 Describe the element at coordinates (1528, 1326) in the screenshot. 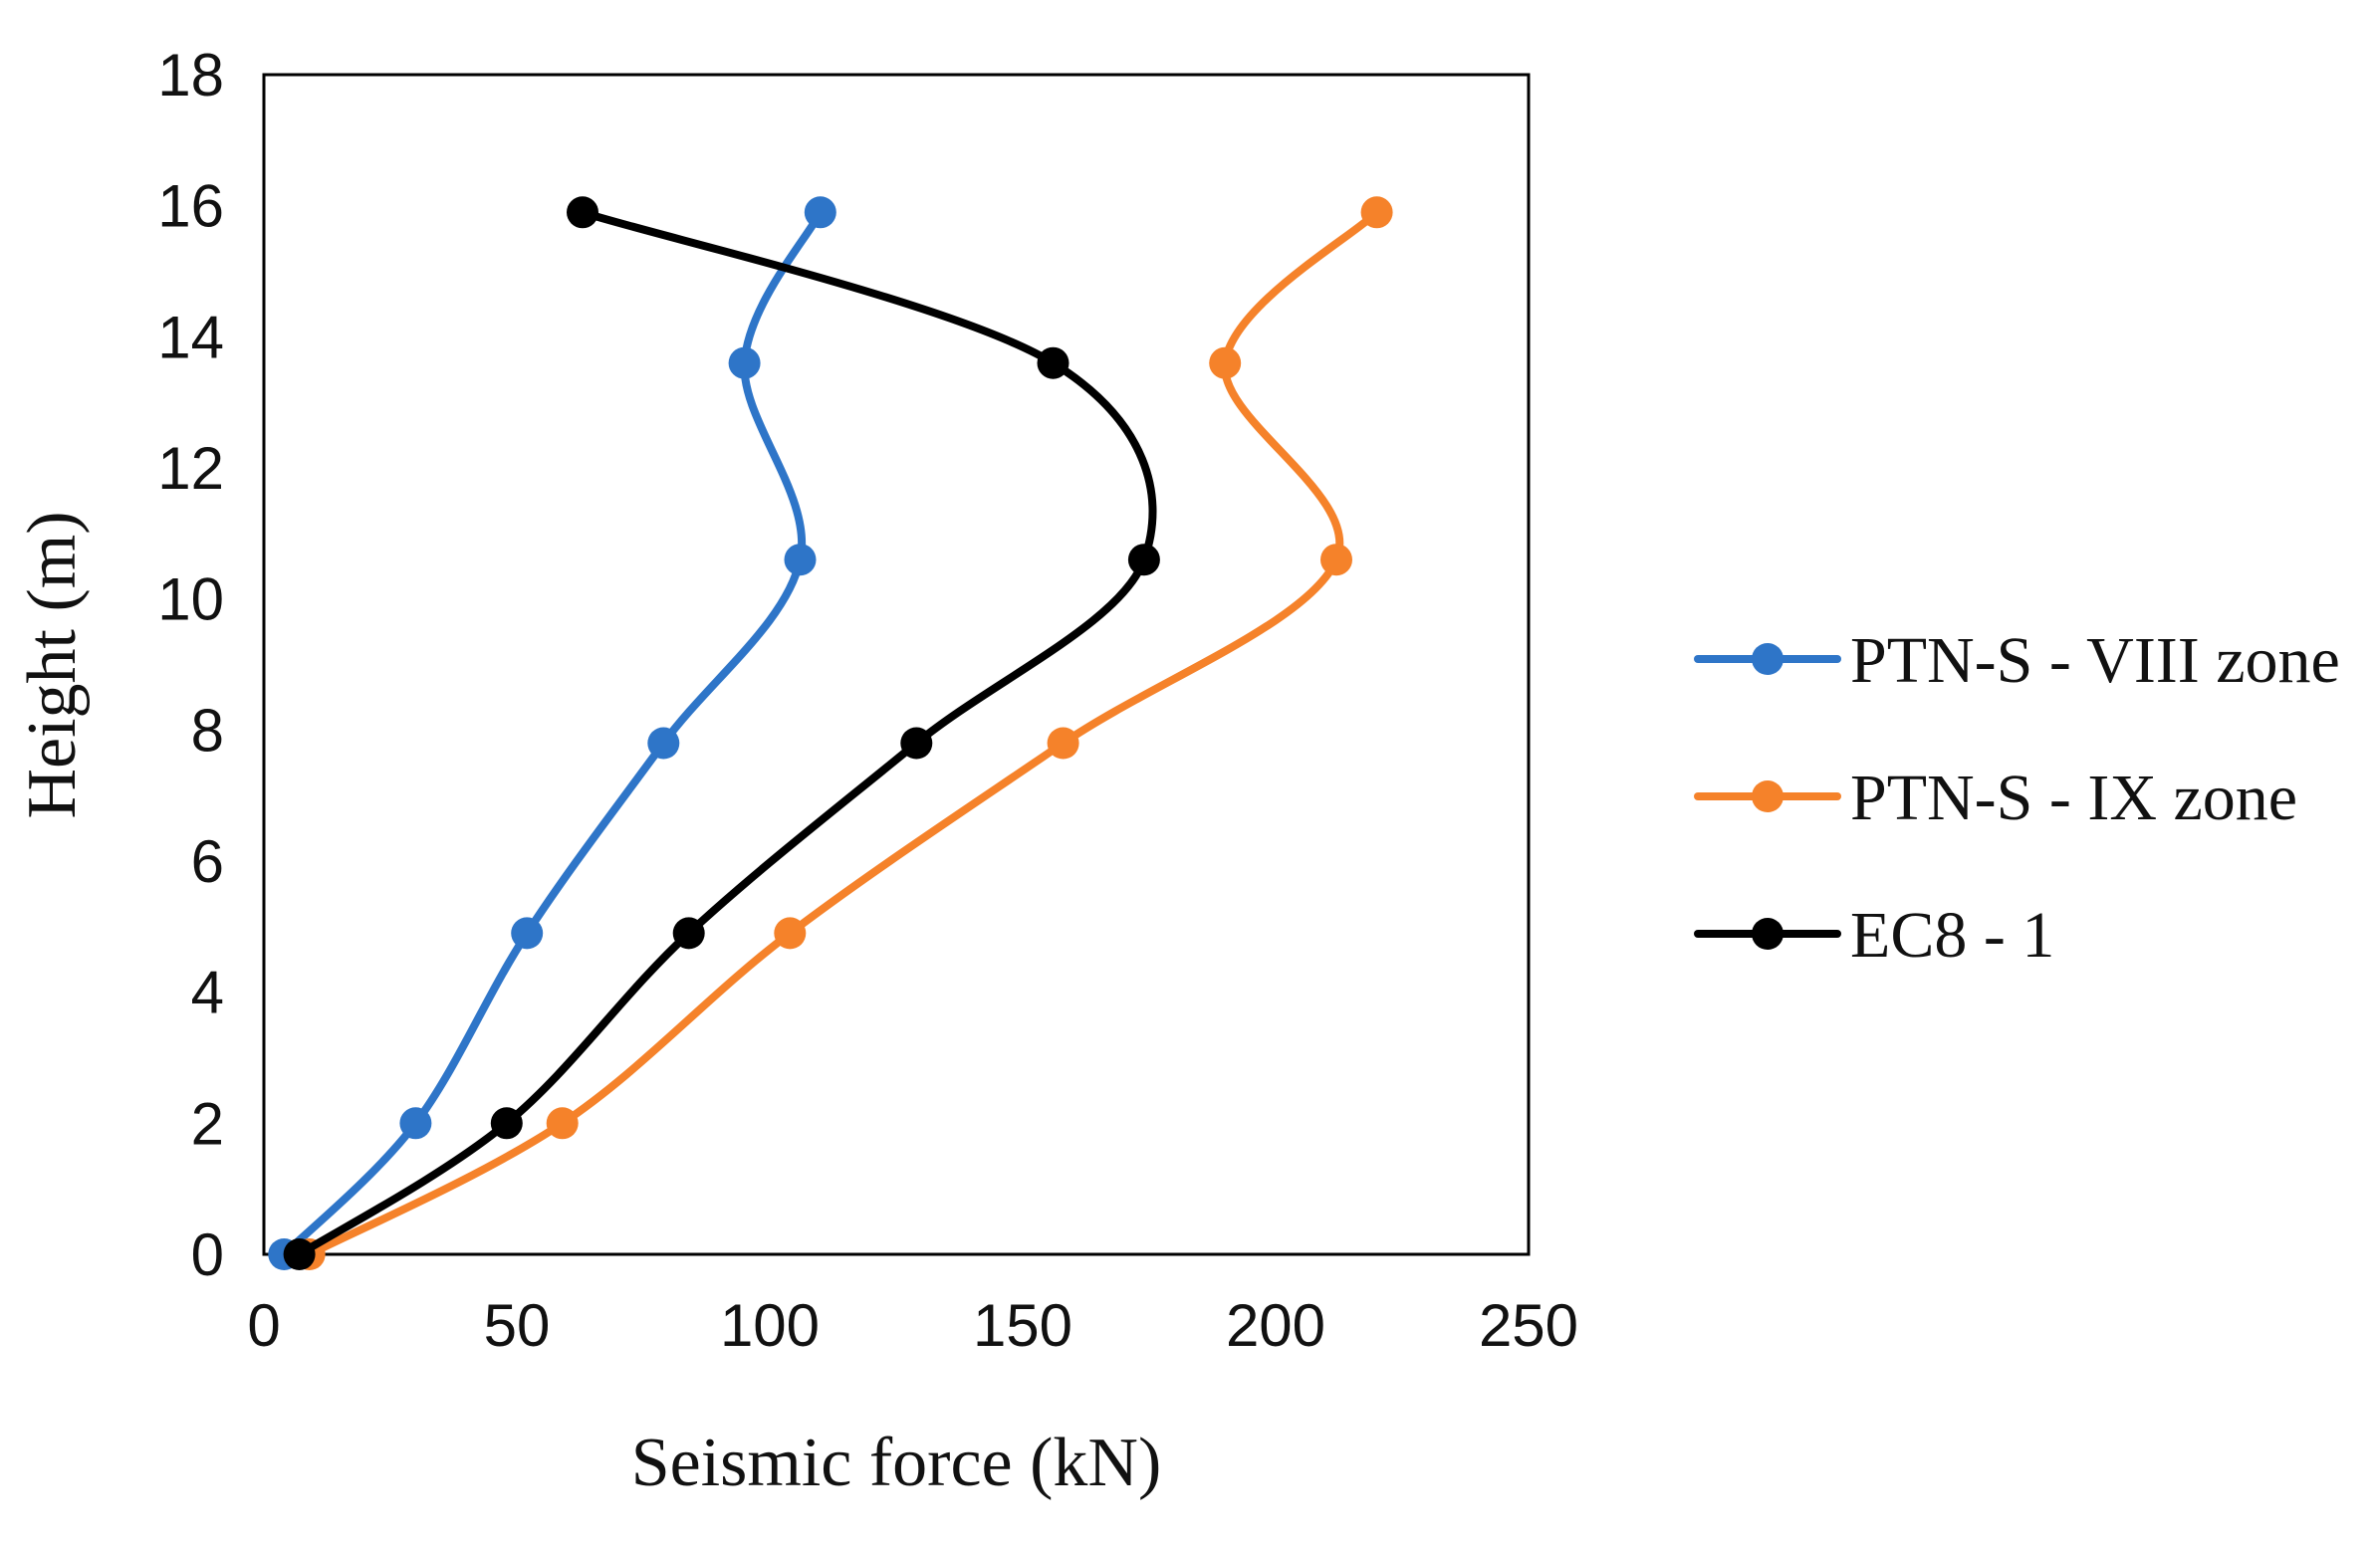

I see `x-tick-label: 250` at that location.